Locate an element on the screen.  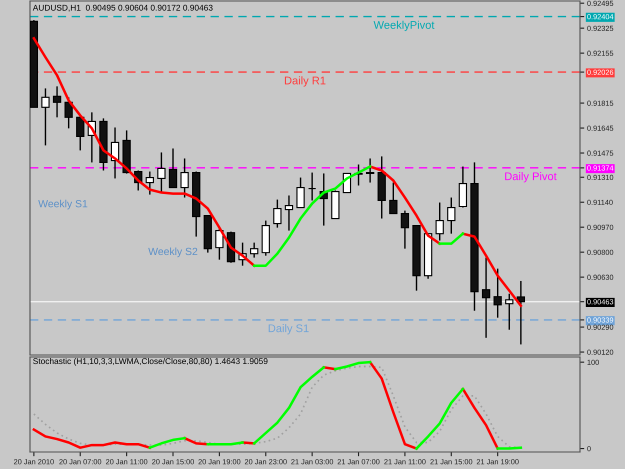
chart-title: Stochastic (H1,10,3,3,LWMA,Close/Close,80,80) 1.4643 1.9059 is located at coordinates (150, 362).